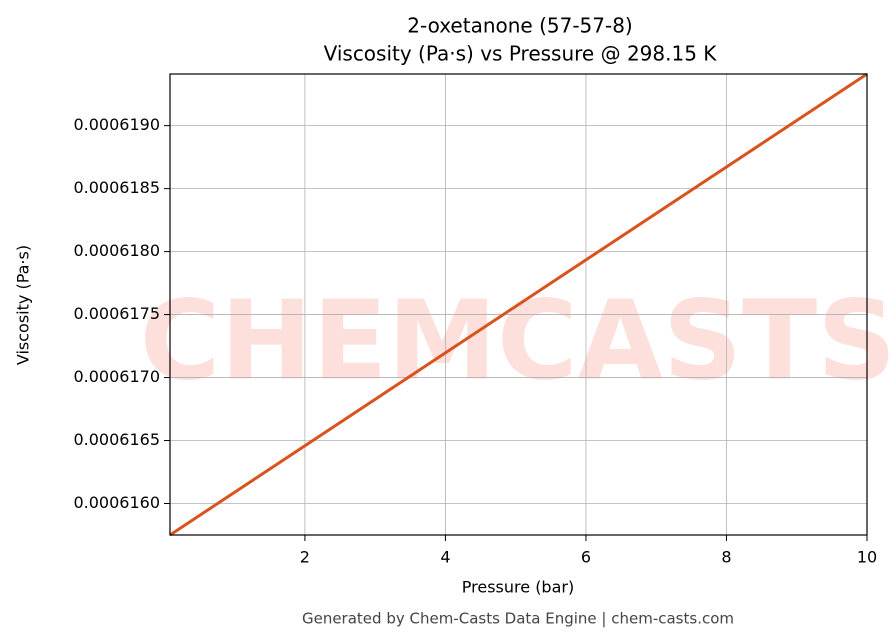  Describe the element at coordinates (116, 376) in the screenshot. I see `y-tick-label: 0.0006170` at that location.